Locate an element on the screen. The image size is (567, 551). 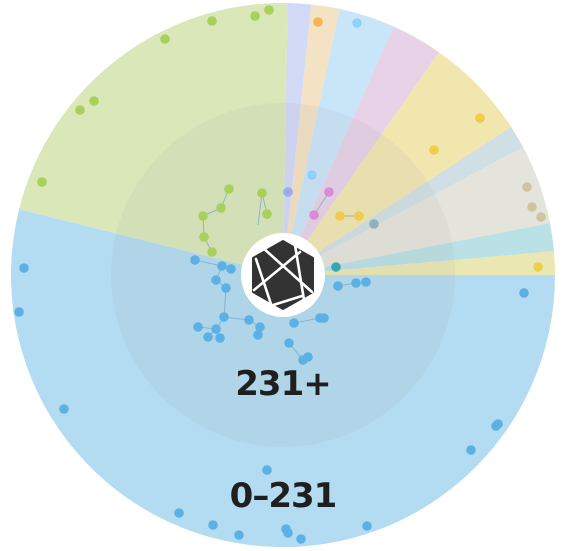
sector-slate is located at coordinates (403, 201).